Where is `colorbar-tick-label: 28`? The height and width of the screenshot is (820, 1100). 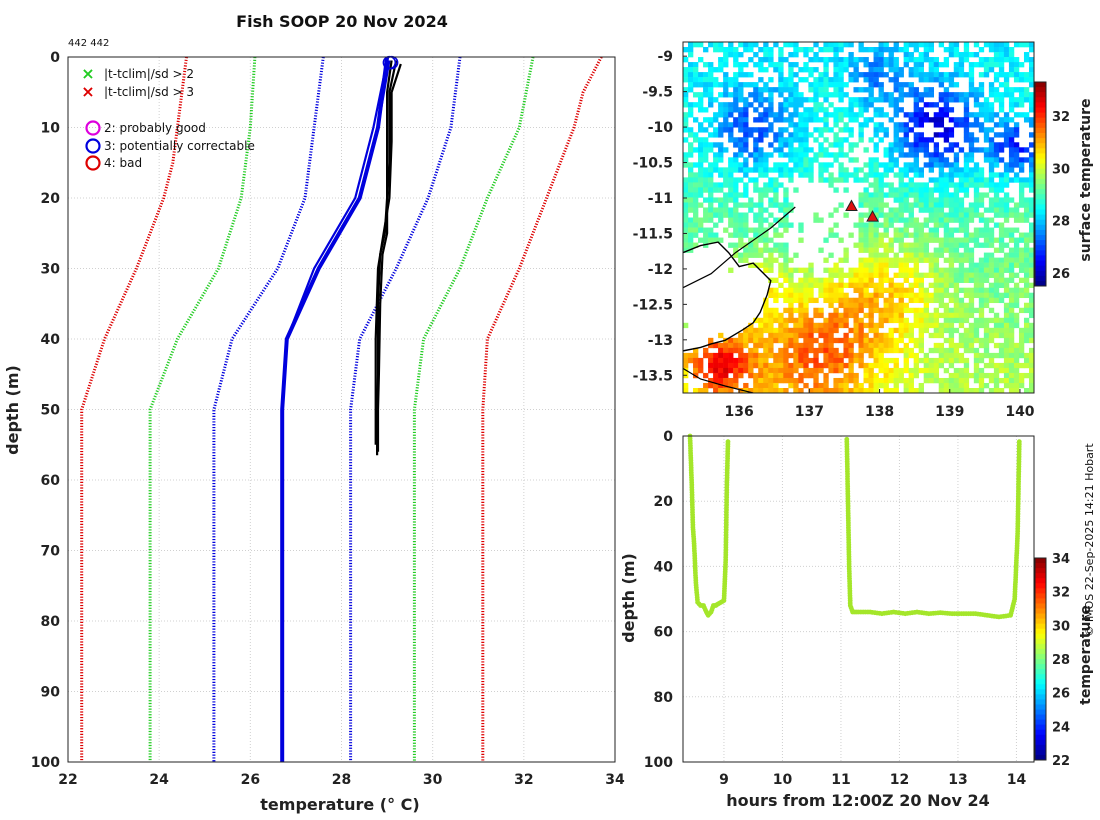 colorbar-tick-label: 28 is located at coordinates (1061, 222).